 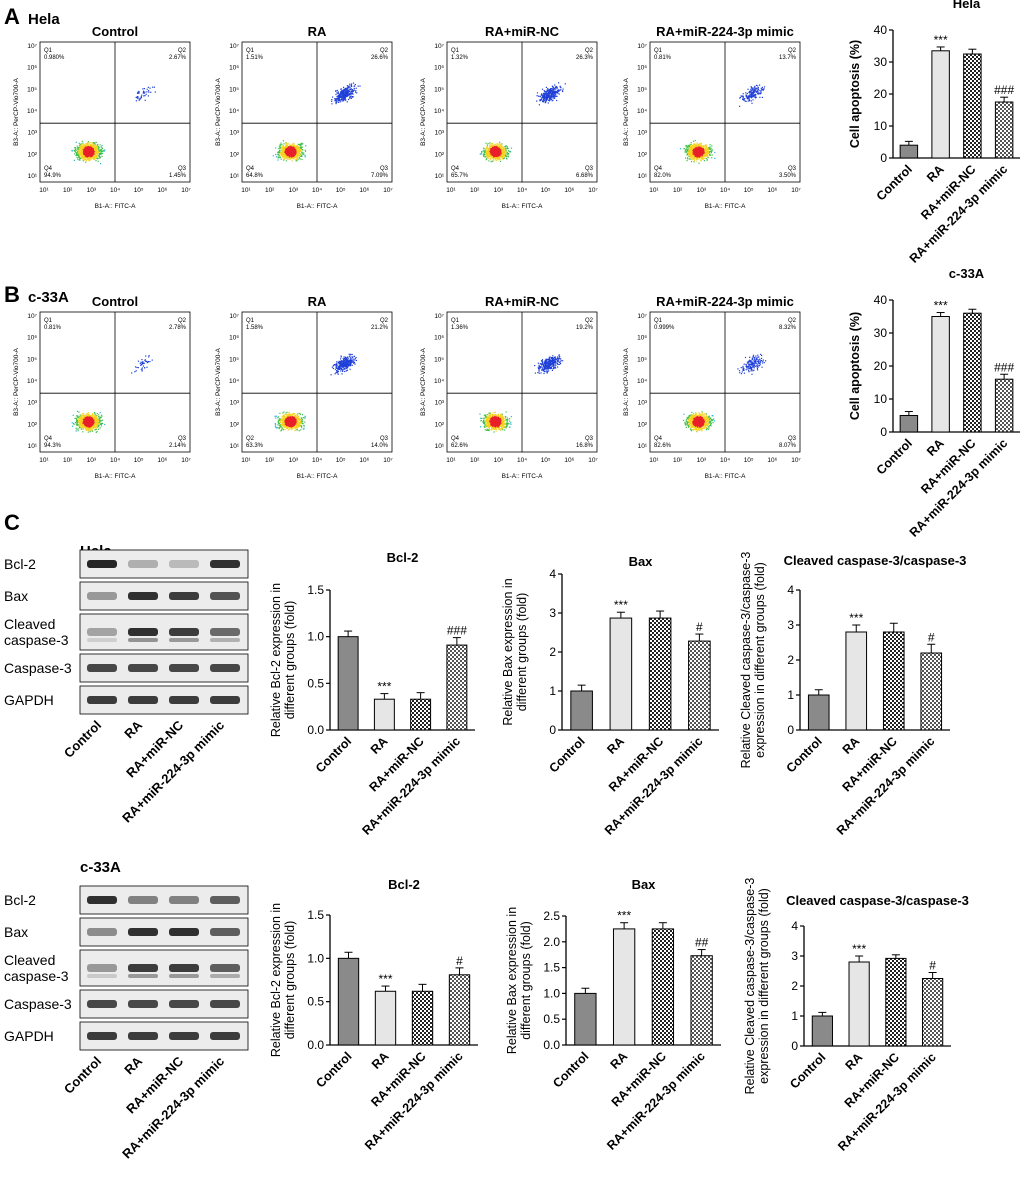 I want to click on flow-plot-title: Control, so click(x=115, y=301).